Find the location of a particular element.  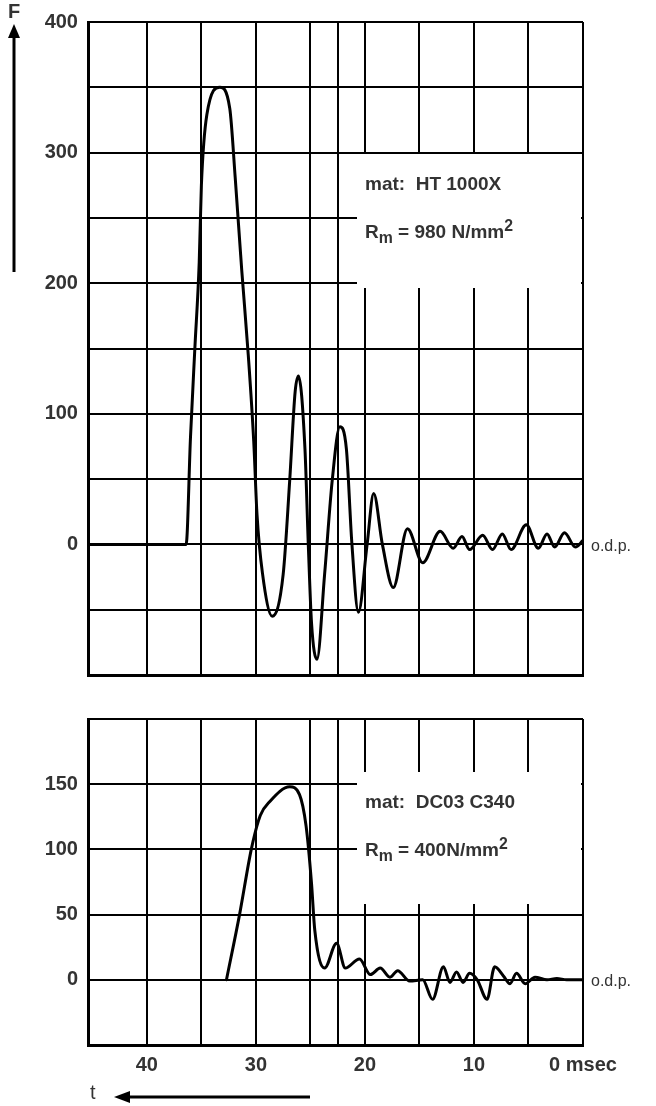

y-tick-label: 150 is located at coordinates (61, 782).